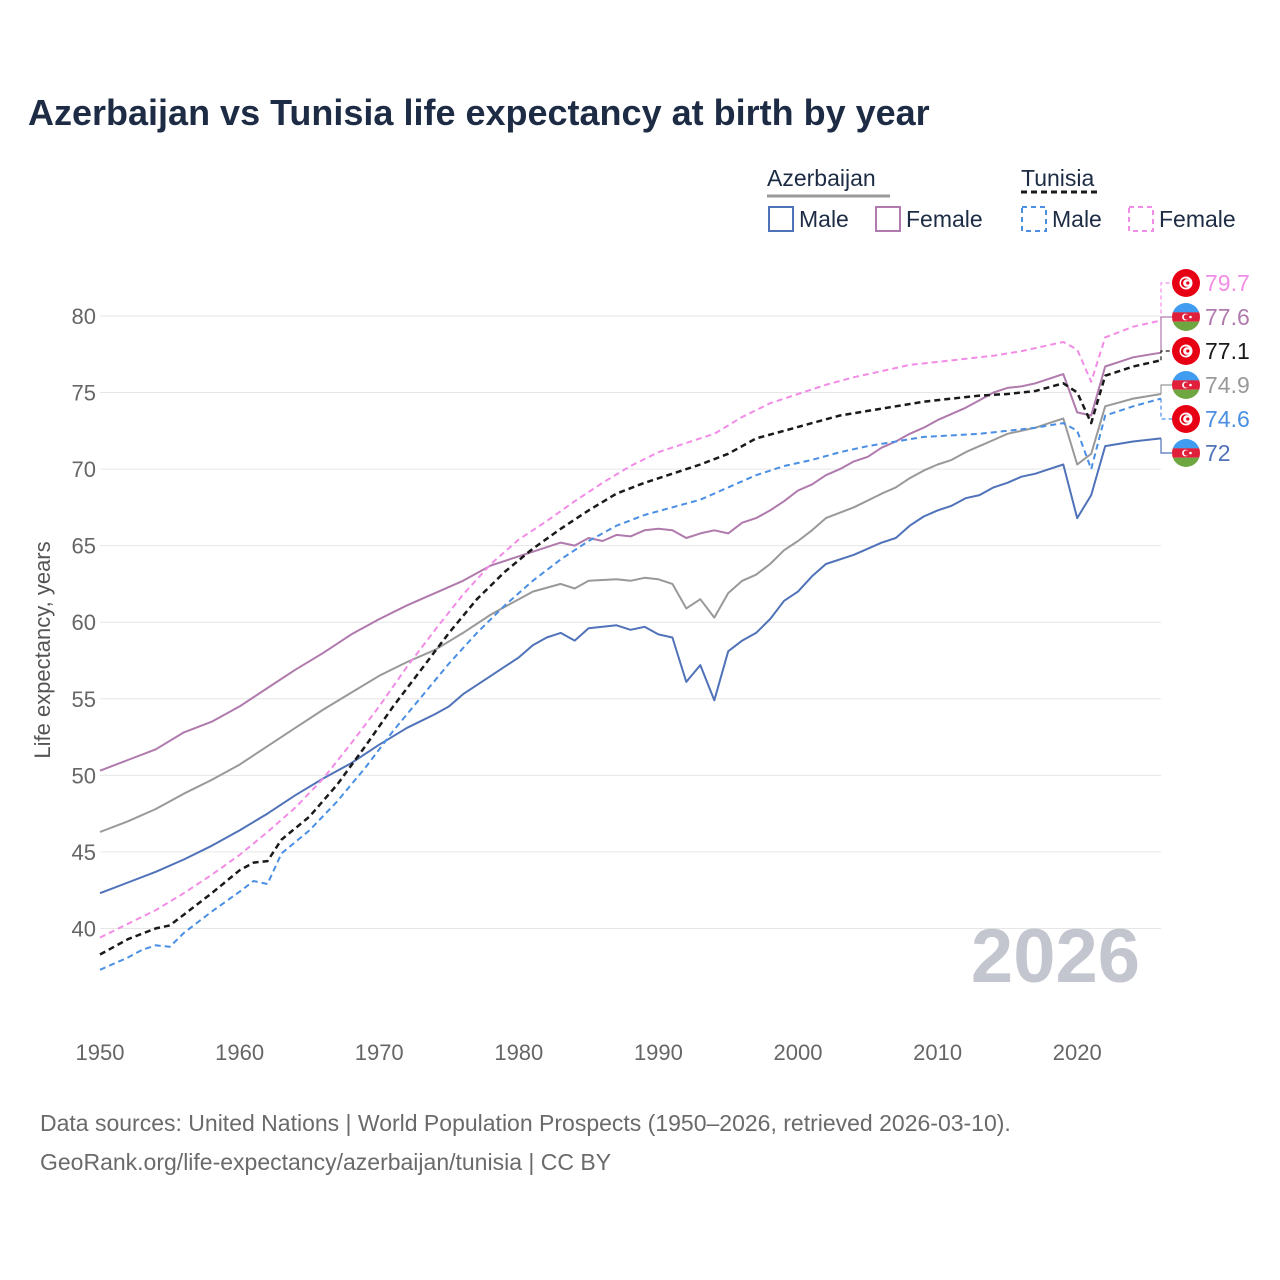 This screenshot has height=1280, width=1280. I want to click on end-label-az-male: 72, so click(1218, 453).